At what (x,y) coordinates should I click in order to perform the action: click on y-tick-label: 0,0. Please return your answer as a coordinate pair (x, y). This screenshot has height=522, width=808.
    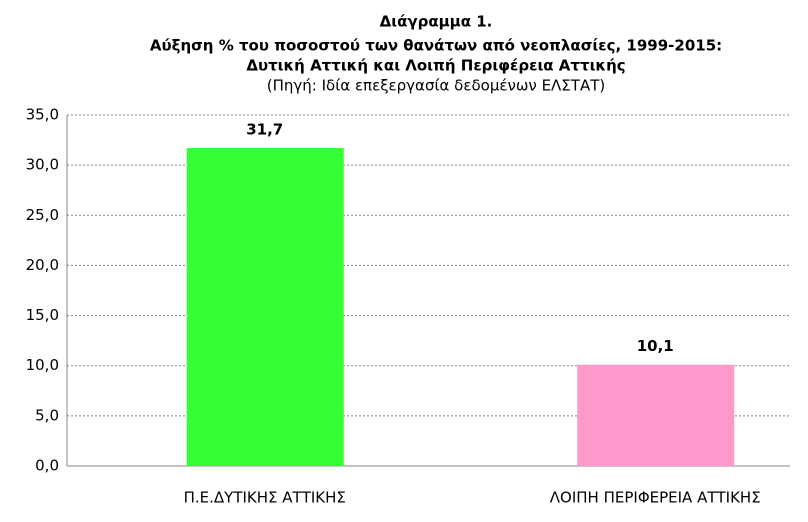
    Looking at the image, I should click on (47, 466).